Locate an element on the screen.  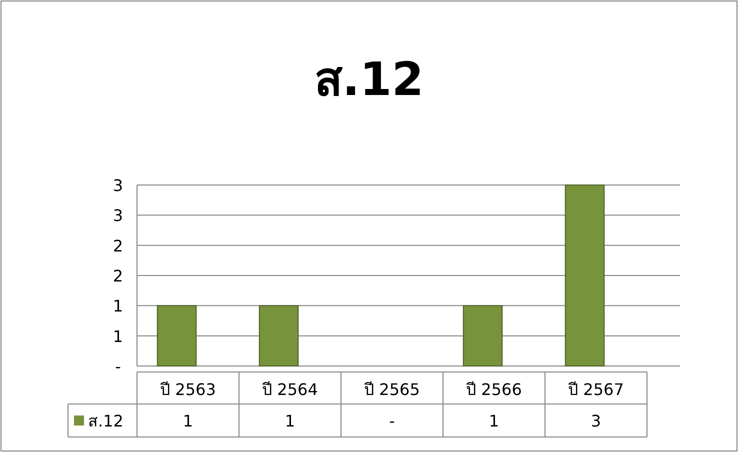
x-tick-label: ปี 2563 is located at coordinates (188, 389).